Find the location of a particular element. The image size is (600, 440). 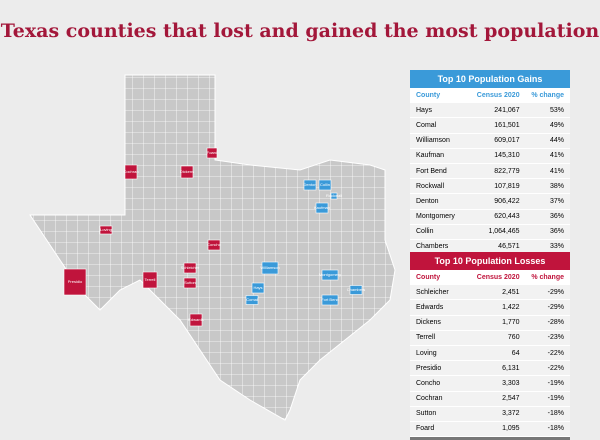

county-label: Terrell is located at coordinates (150, 279).